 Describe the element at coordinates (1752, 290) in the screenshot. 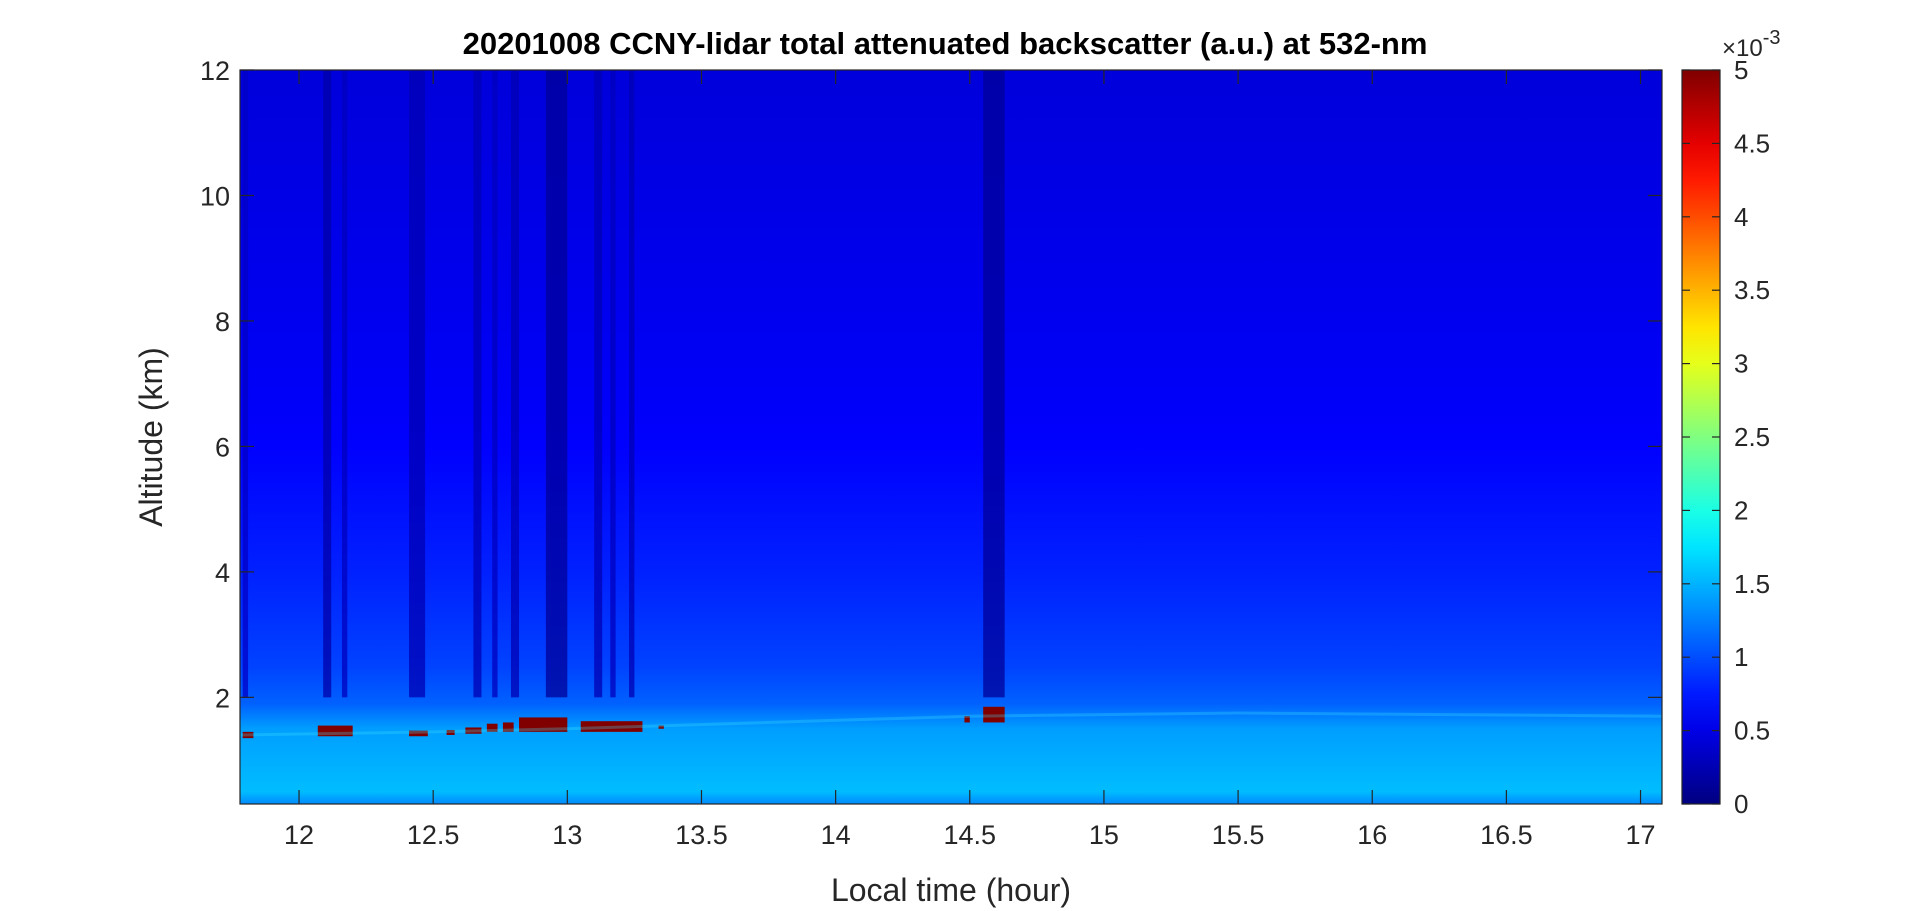

I see `colorbar-tick-label: 3.5` at that location.